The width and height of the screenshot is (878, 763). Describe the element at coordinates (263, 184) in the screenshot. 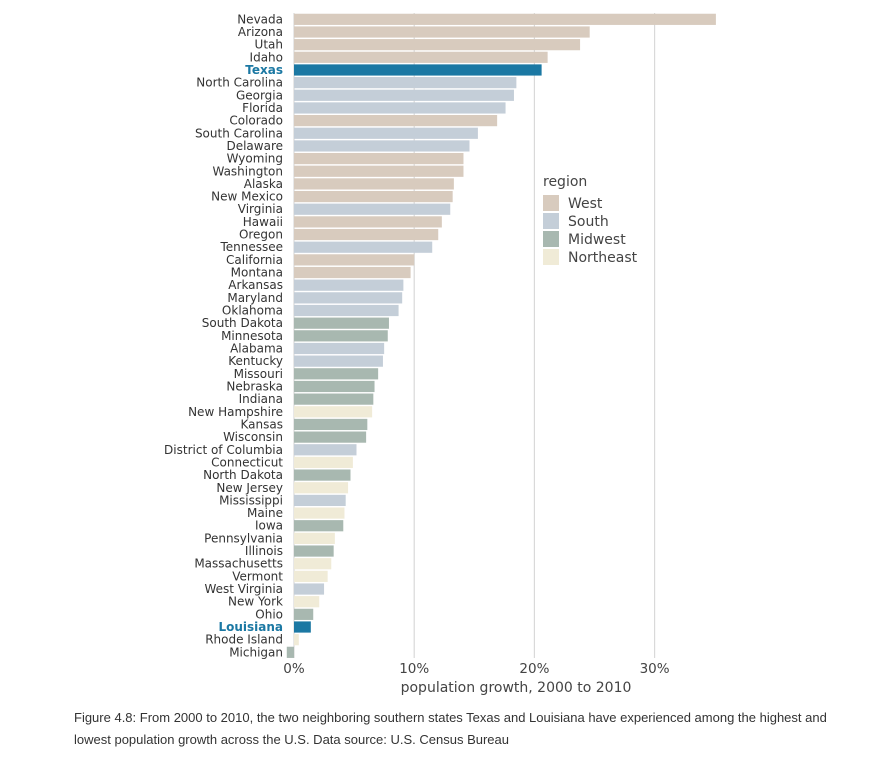

I see `label-alaska: Alaska` at that location.